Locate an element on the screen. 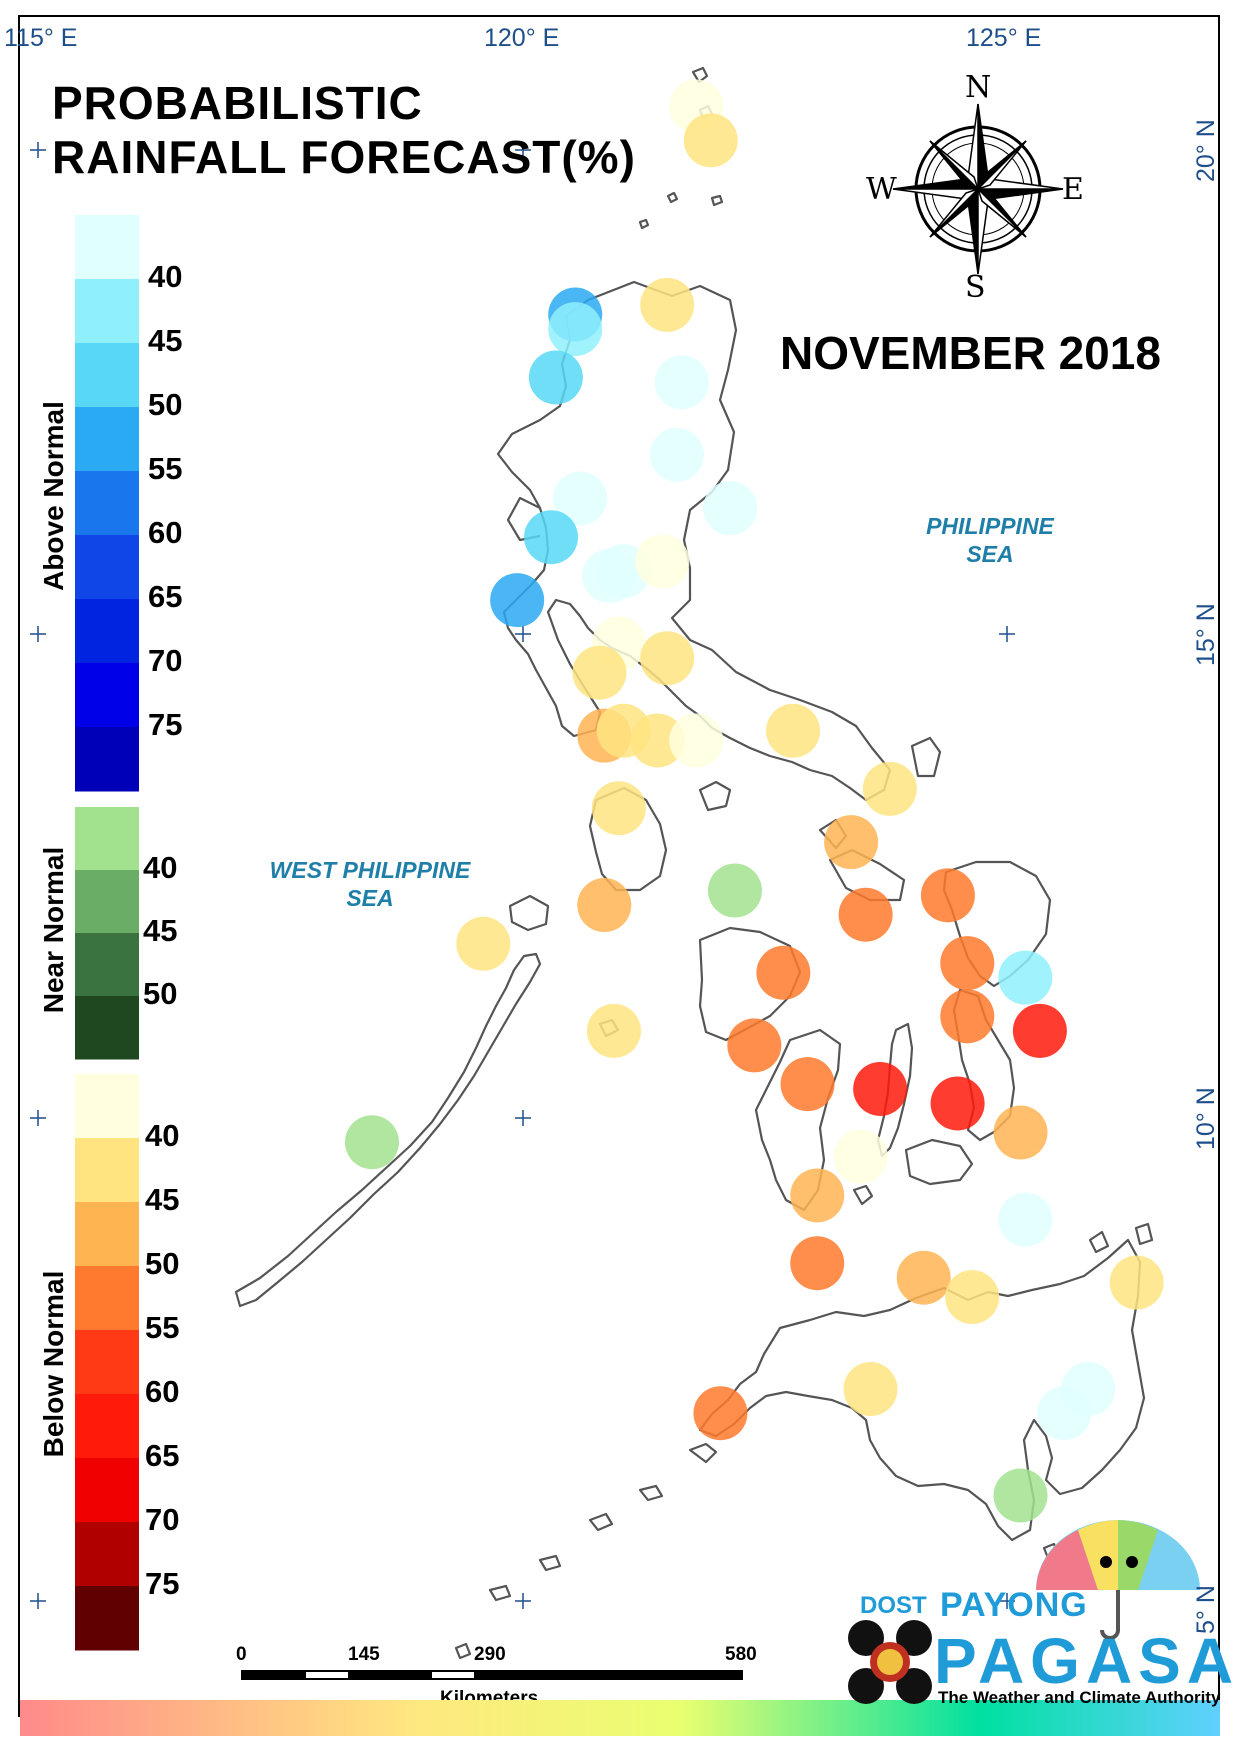 The image size is (1241, 1753). lat-label-20: 20° N is located at coordinates (1206, 150).